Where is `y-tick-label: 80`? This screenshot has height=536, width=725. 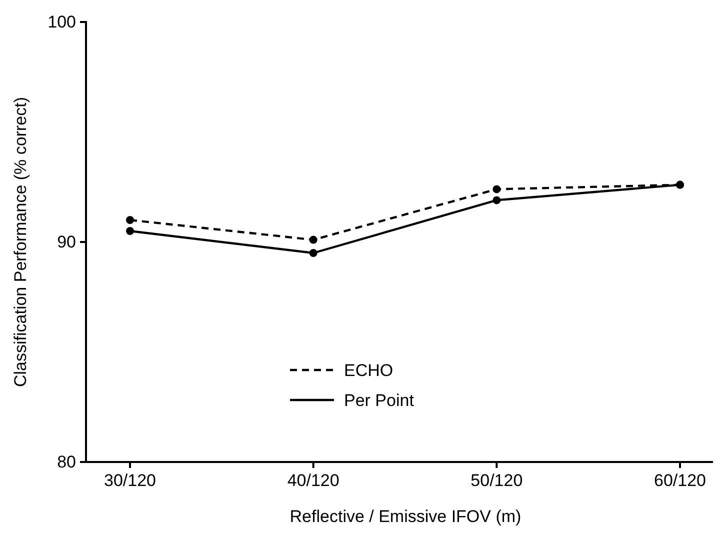
y-tick-label: 80 is located at coordinates (66, 462).